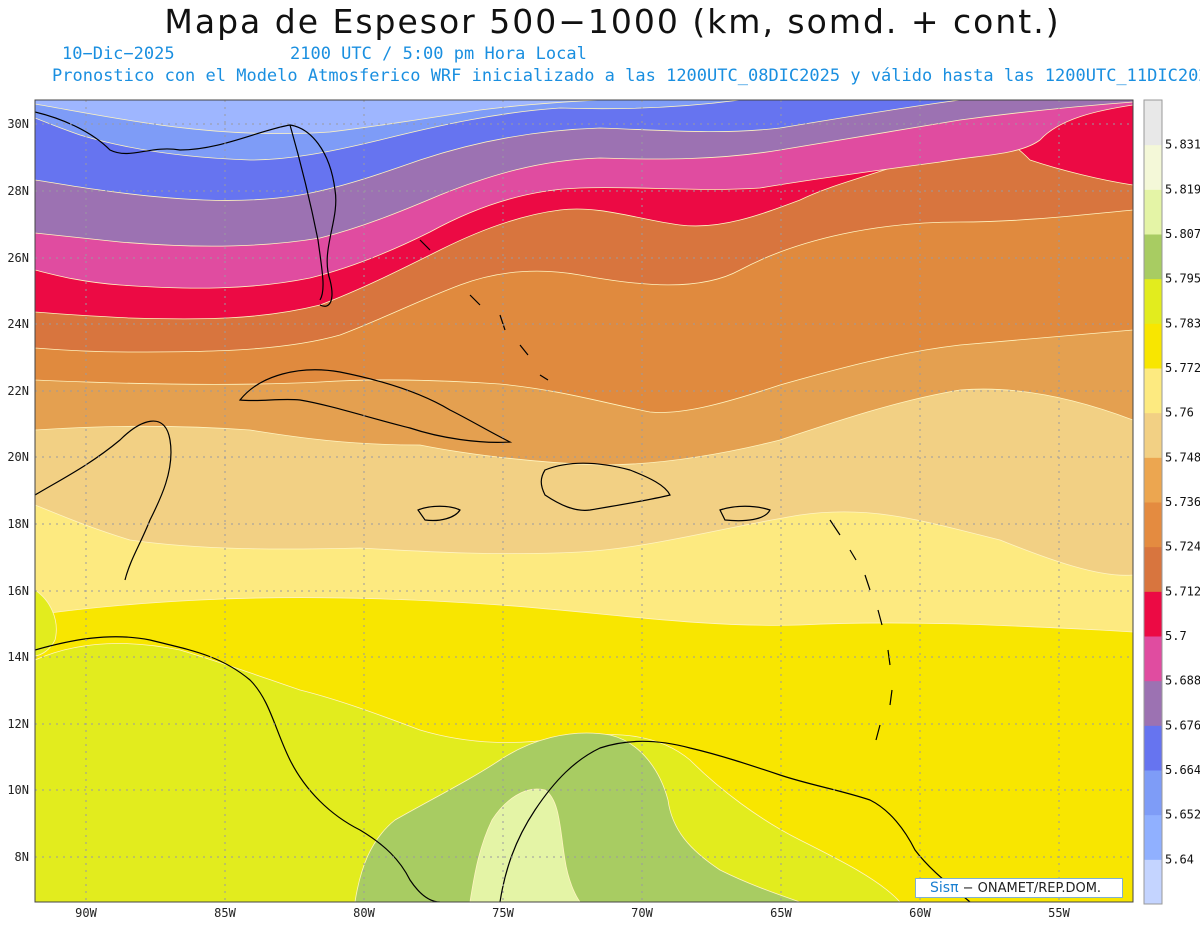 The height and width of the screenshot is (927, 1200). I want to click on colorbar-label: 5.664, so click(1182, 770).